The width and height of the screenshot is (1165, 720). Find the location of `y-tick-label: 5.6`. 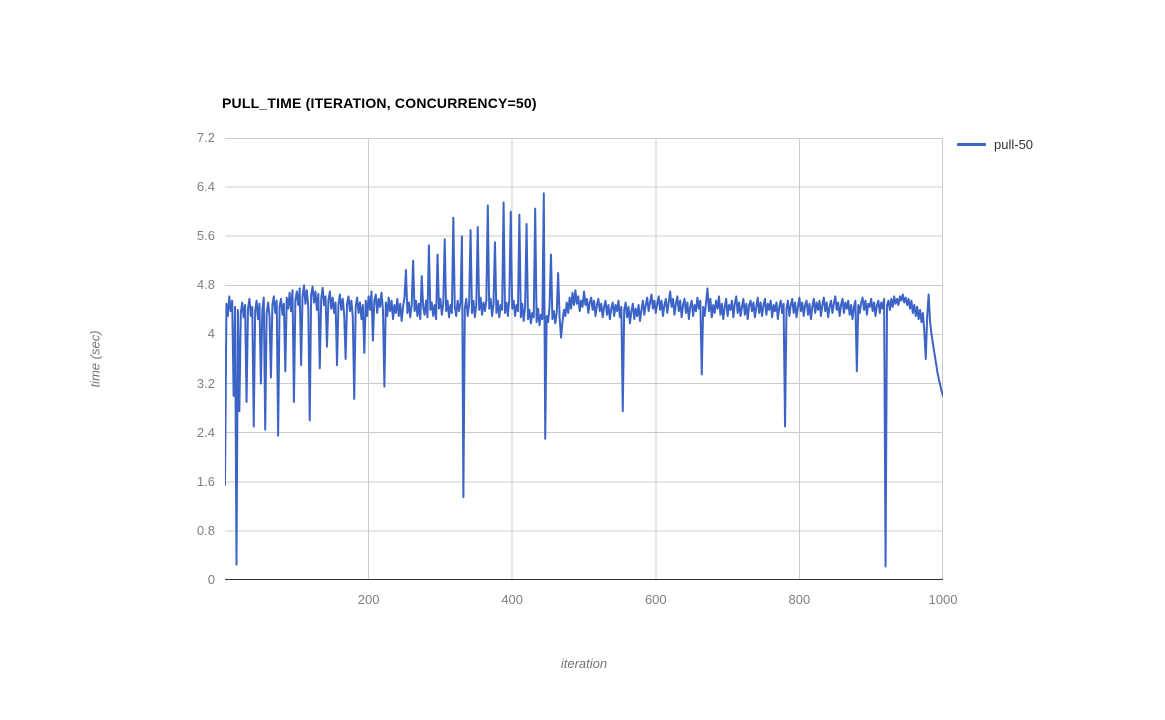

y-tick-label: 5.6 is located at coordinates (205, 236).